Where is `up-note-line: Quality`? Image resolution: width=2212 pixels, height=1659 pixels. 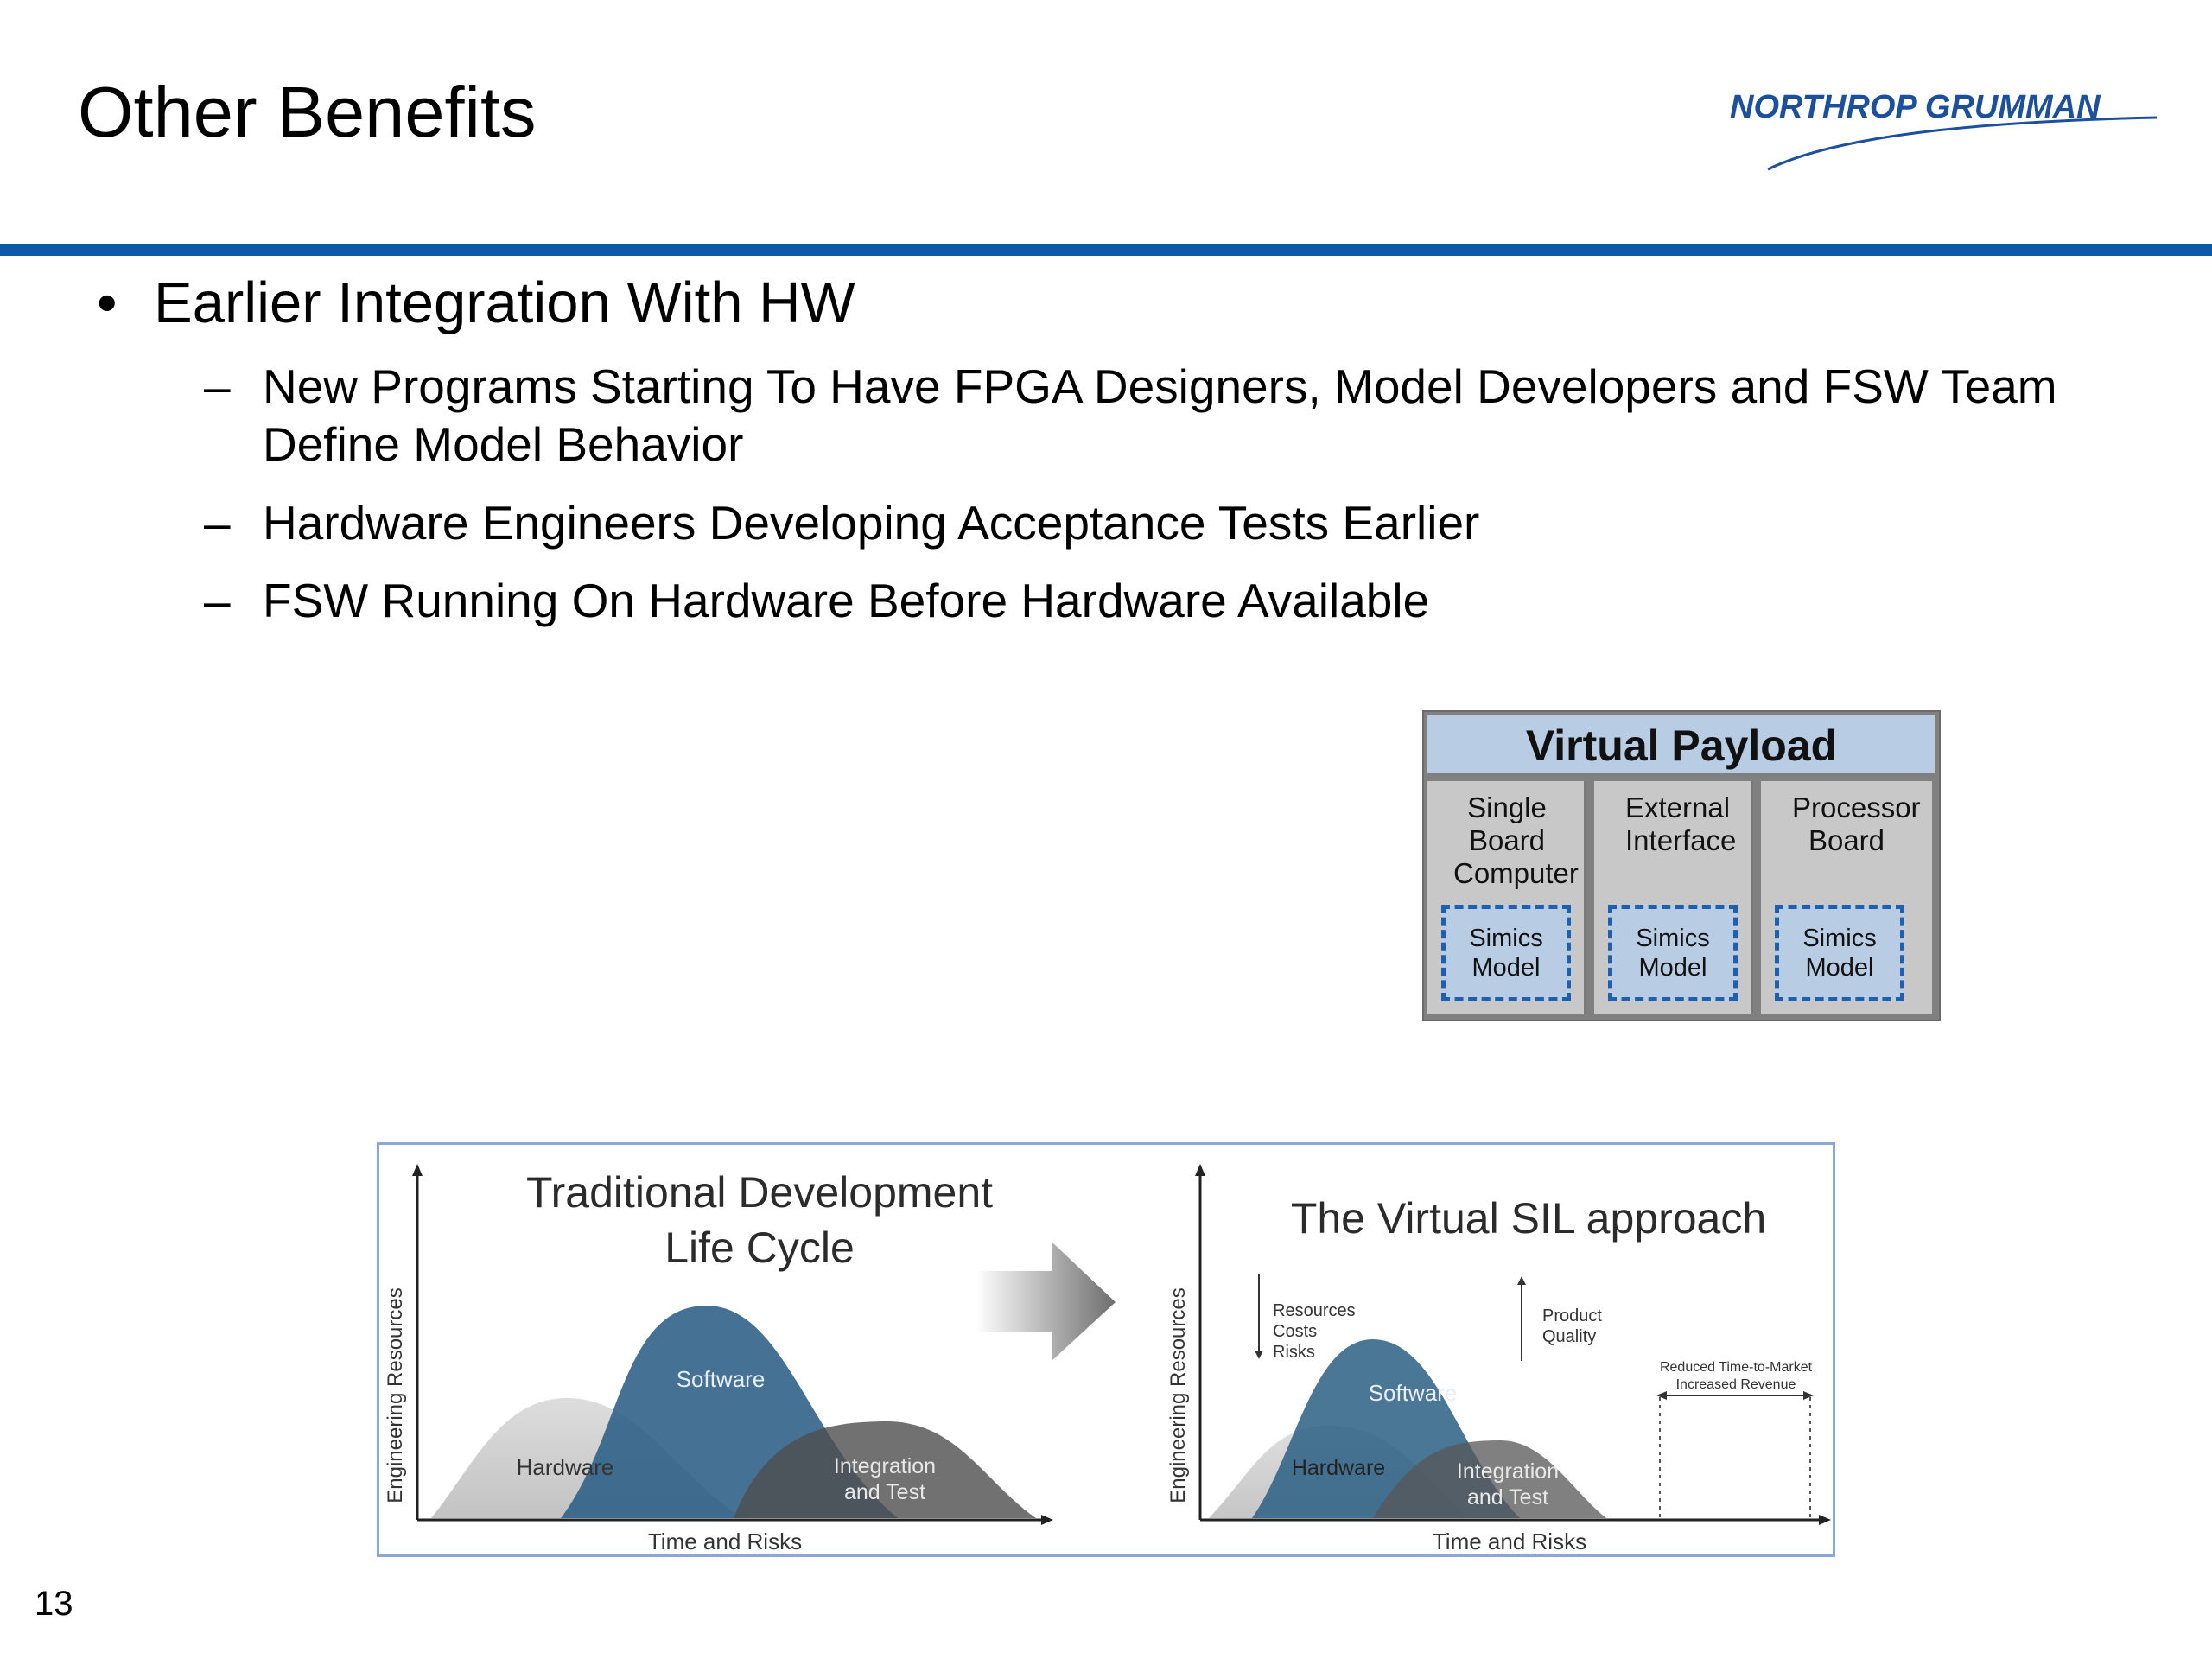 up-note-line: Quality is located at coordinates (1569, 1336).